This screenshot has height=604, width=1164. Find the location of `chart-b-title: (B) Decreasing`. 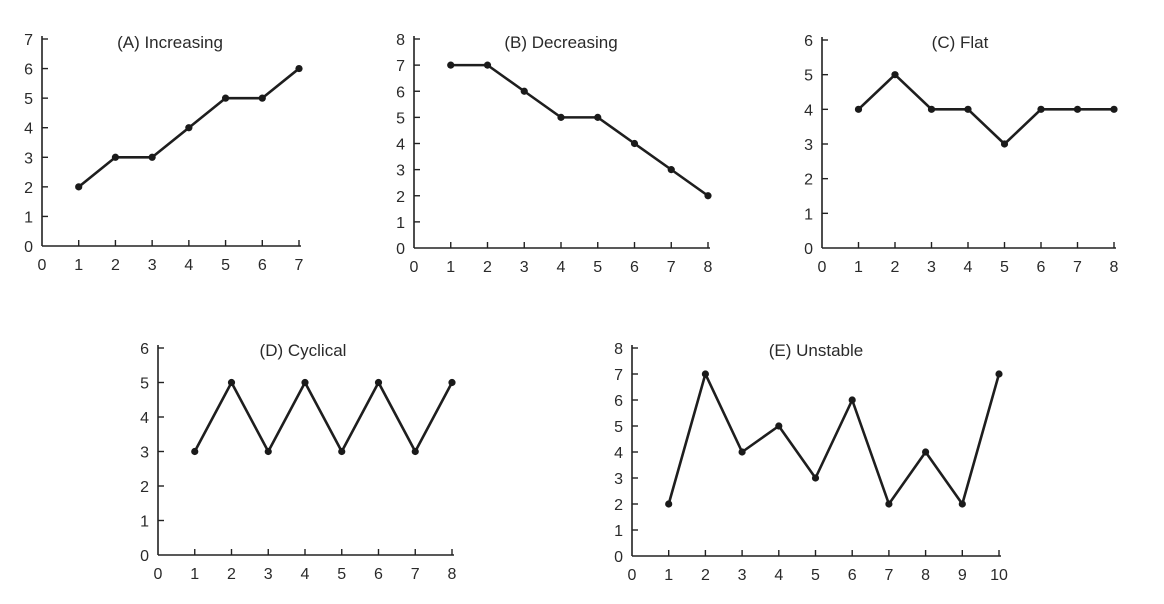

chart-b-title: (B) Decreasing is located at coordinates (560, 42).